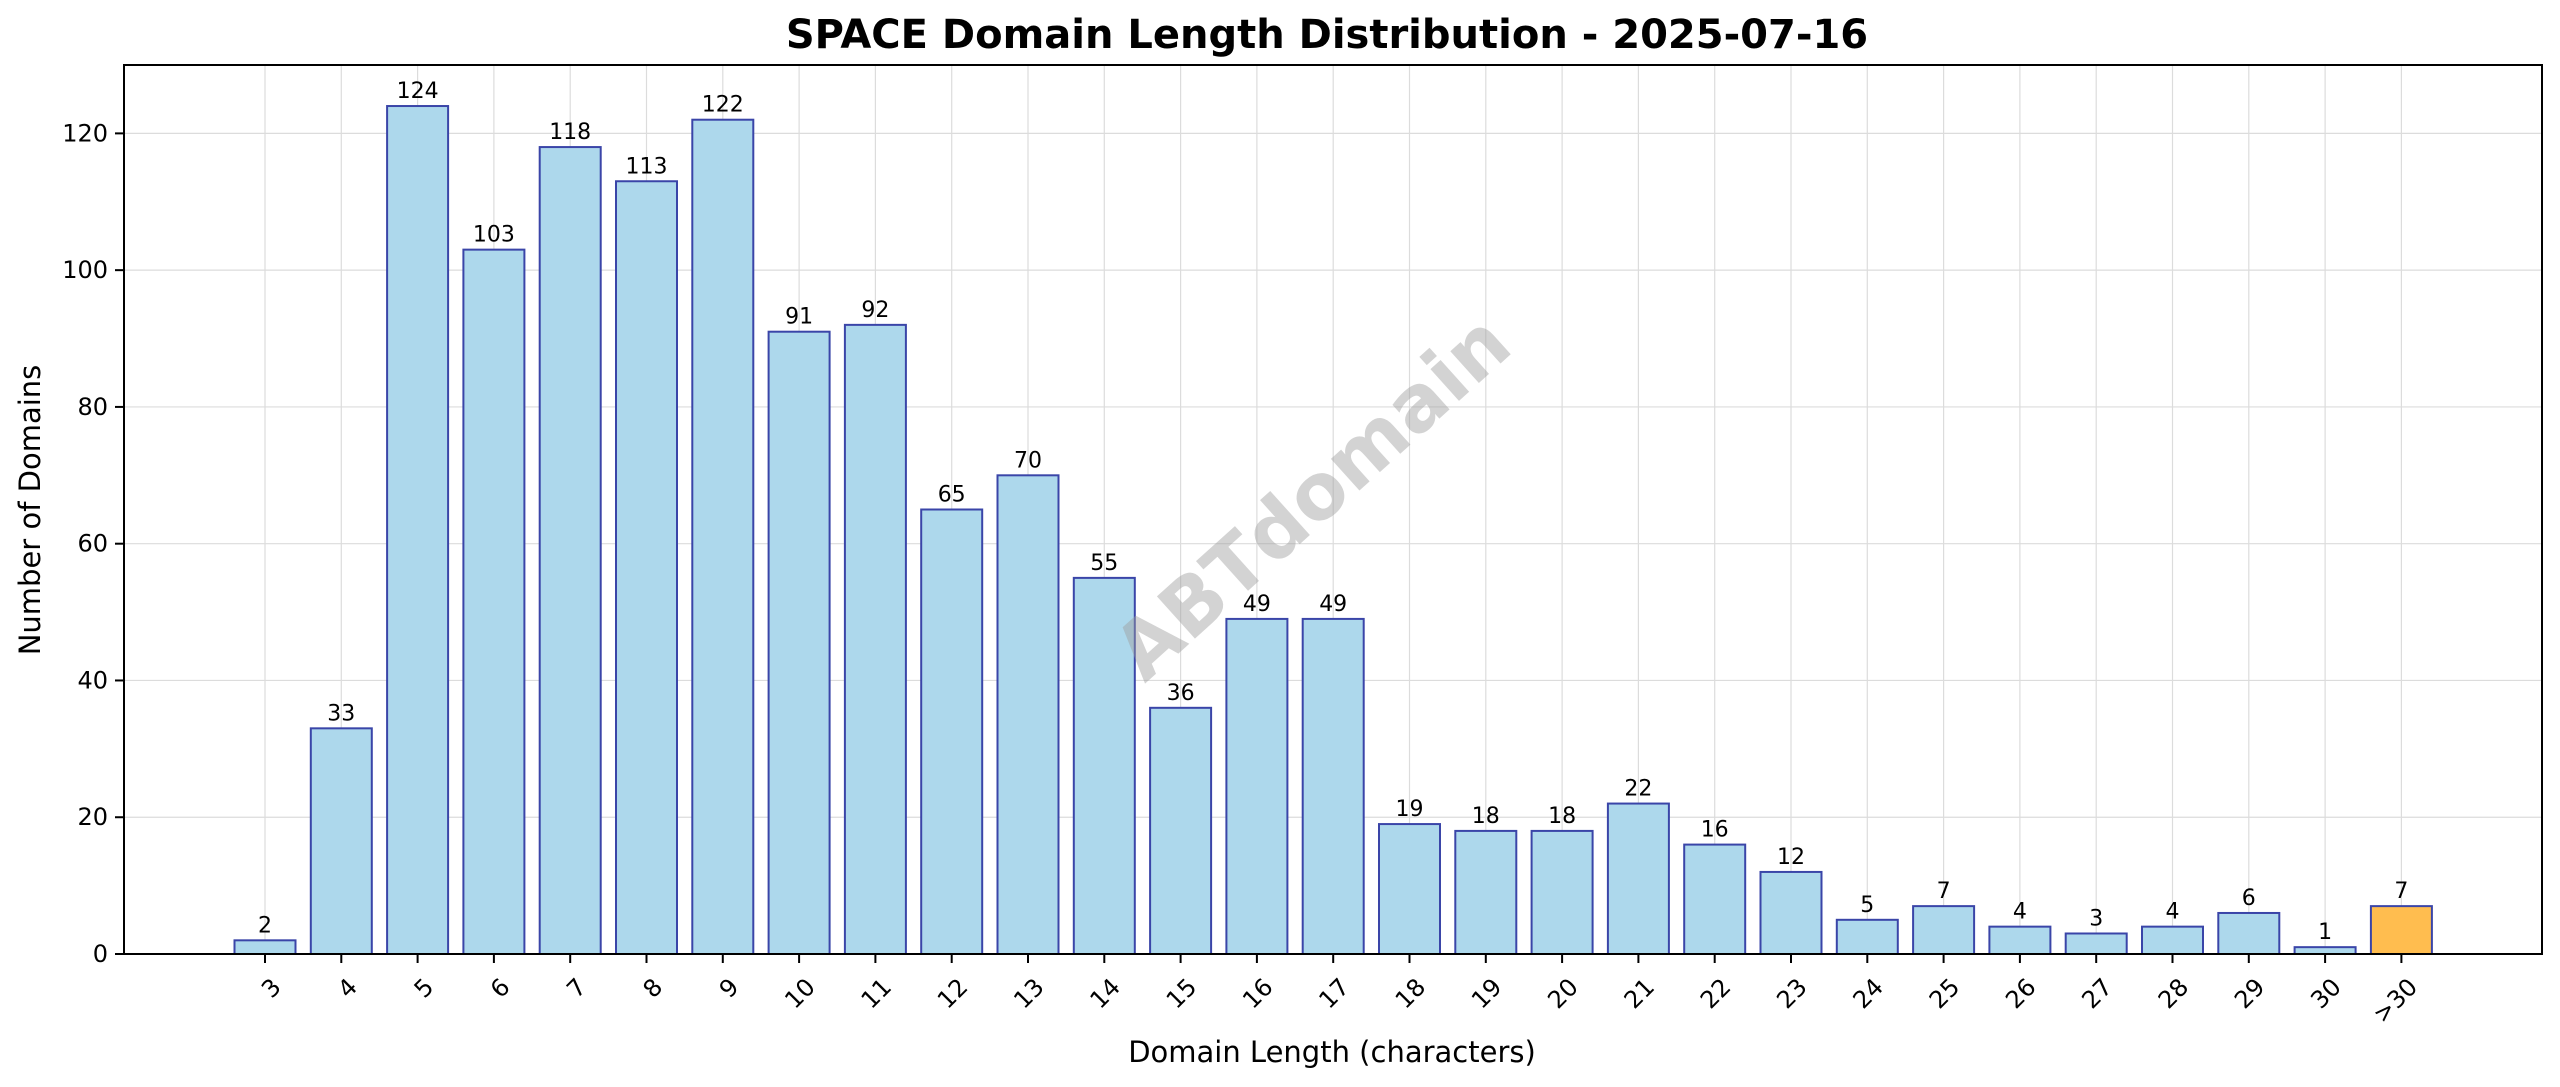 The width and height of the screenshot is (2560, 1087). Describe the element at coordinates (799, 993) in the screenshot. I see `x-tick-label-10: 10` at that location.